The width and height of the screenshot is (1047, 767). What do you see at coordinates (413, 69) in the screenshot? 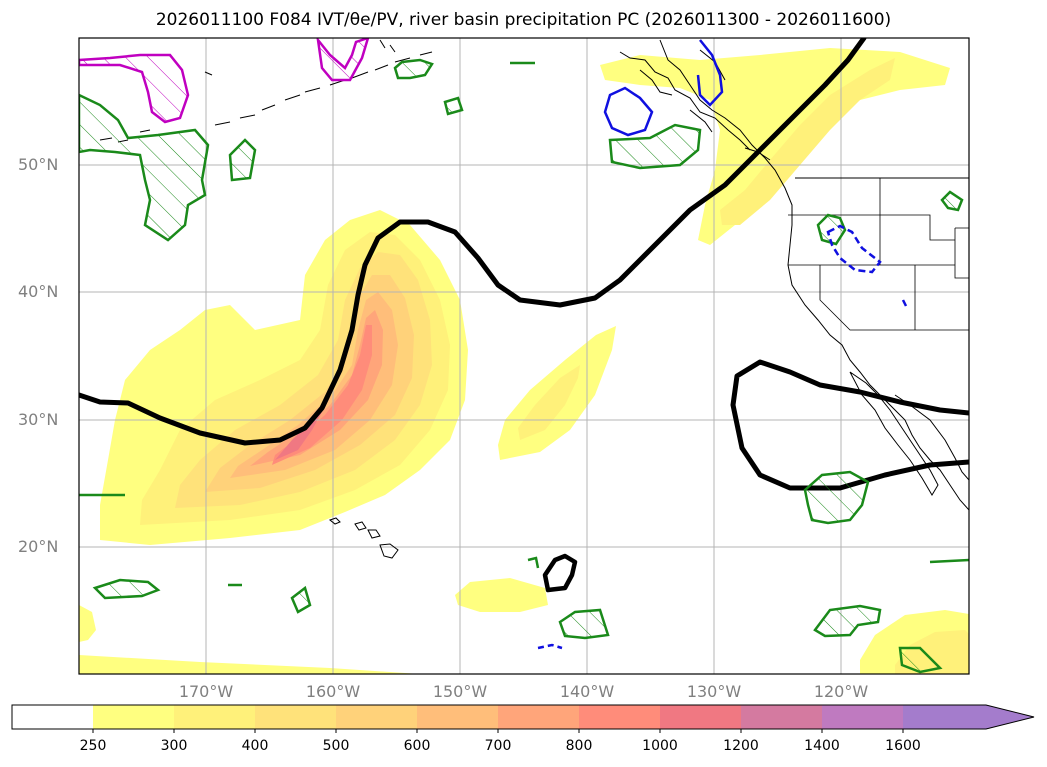
I see `pv-green-top1` at bounding box center [413, 69].